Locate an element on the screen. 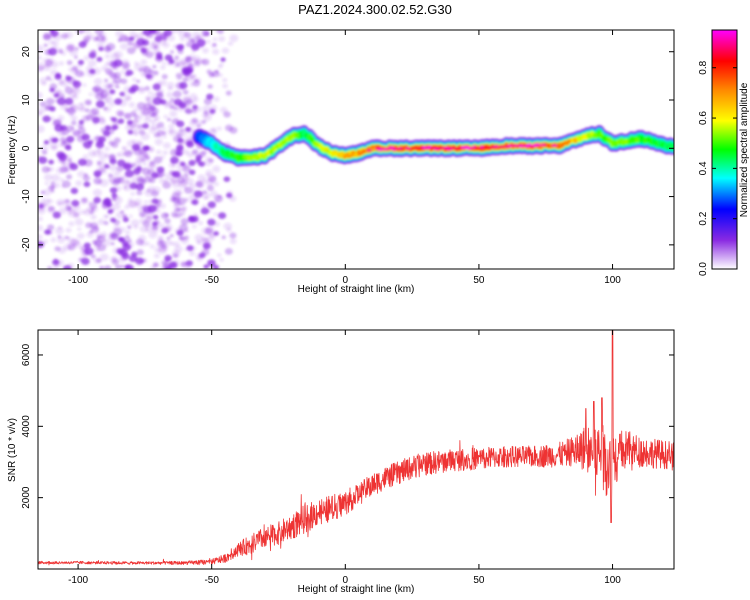 The image size is (750, 600). colorbar-tick-label: 0.0 is located at coordinates (703, 269).